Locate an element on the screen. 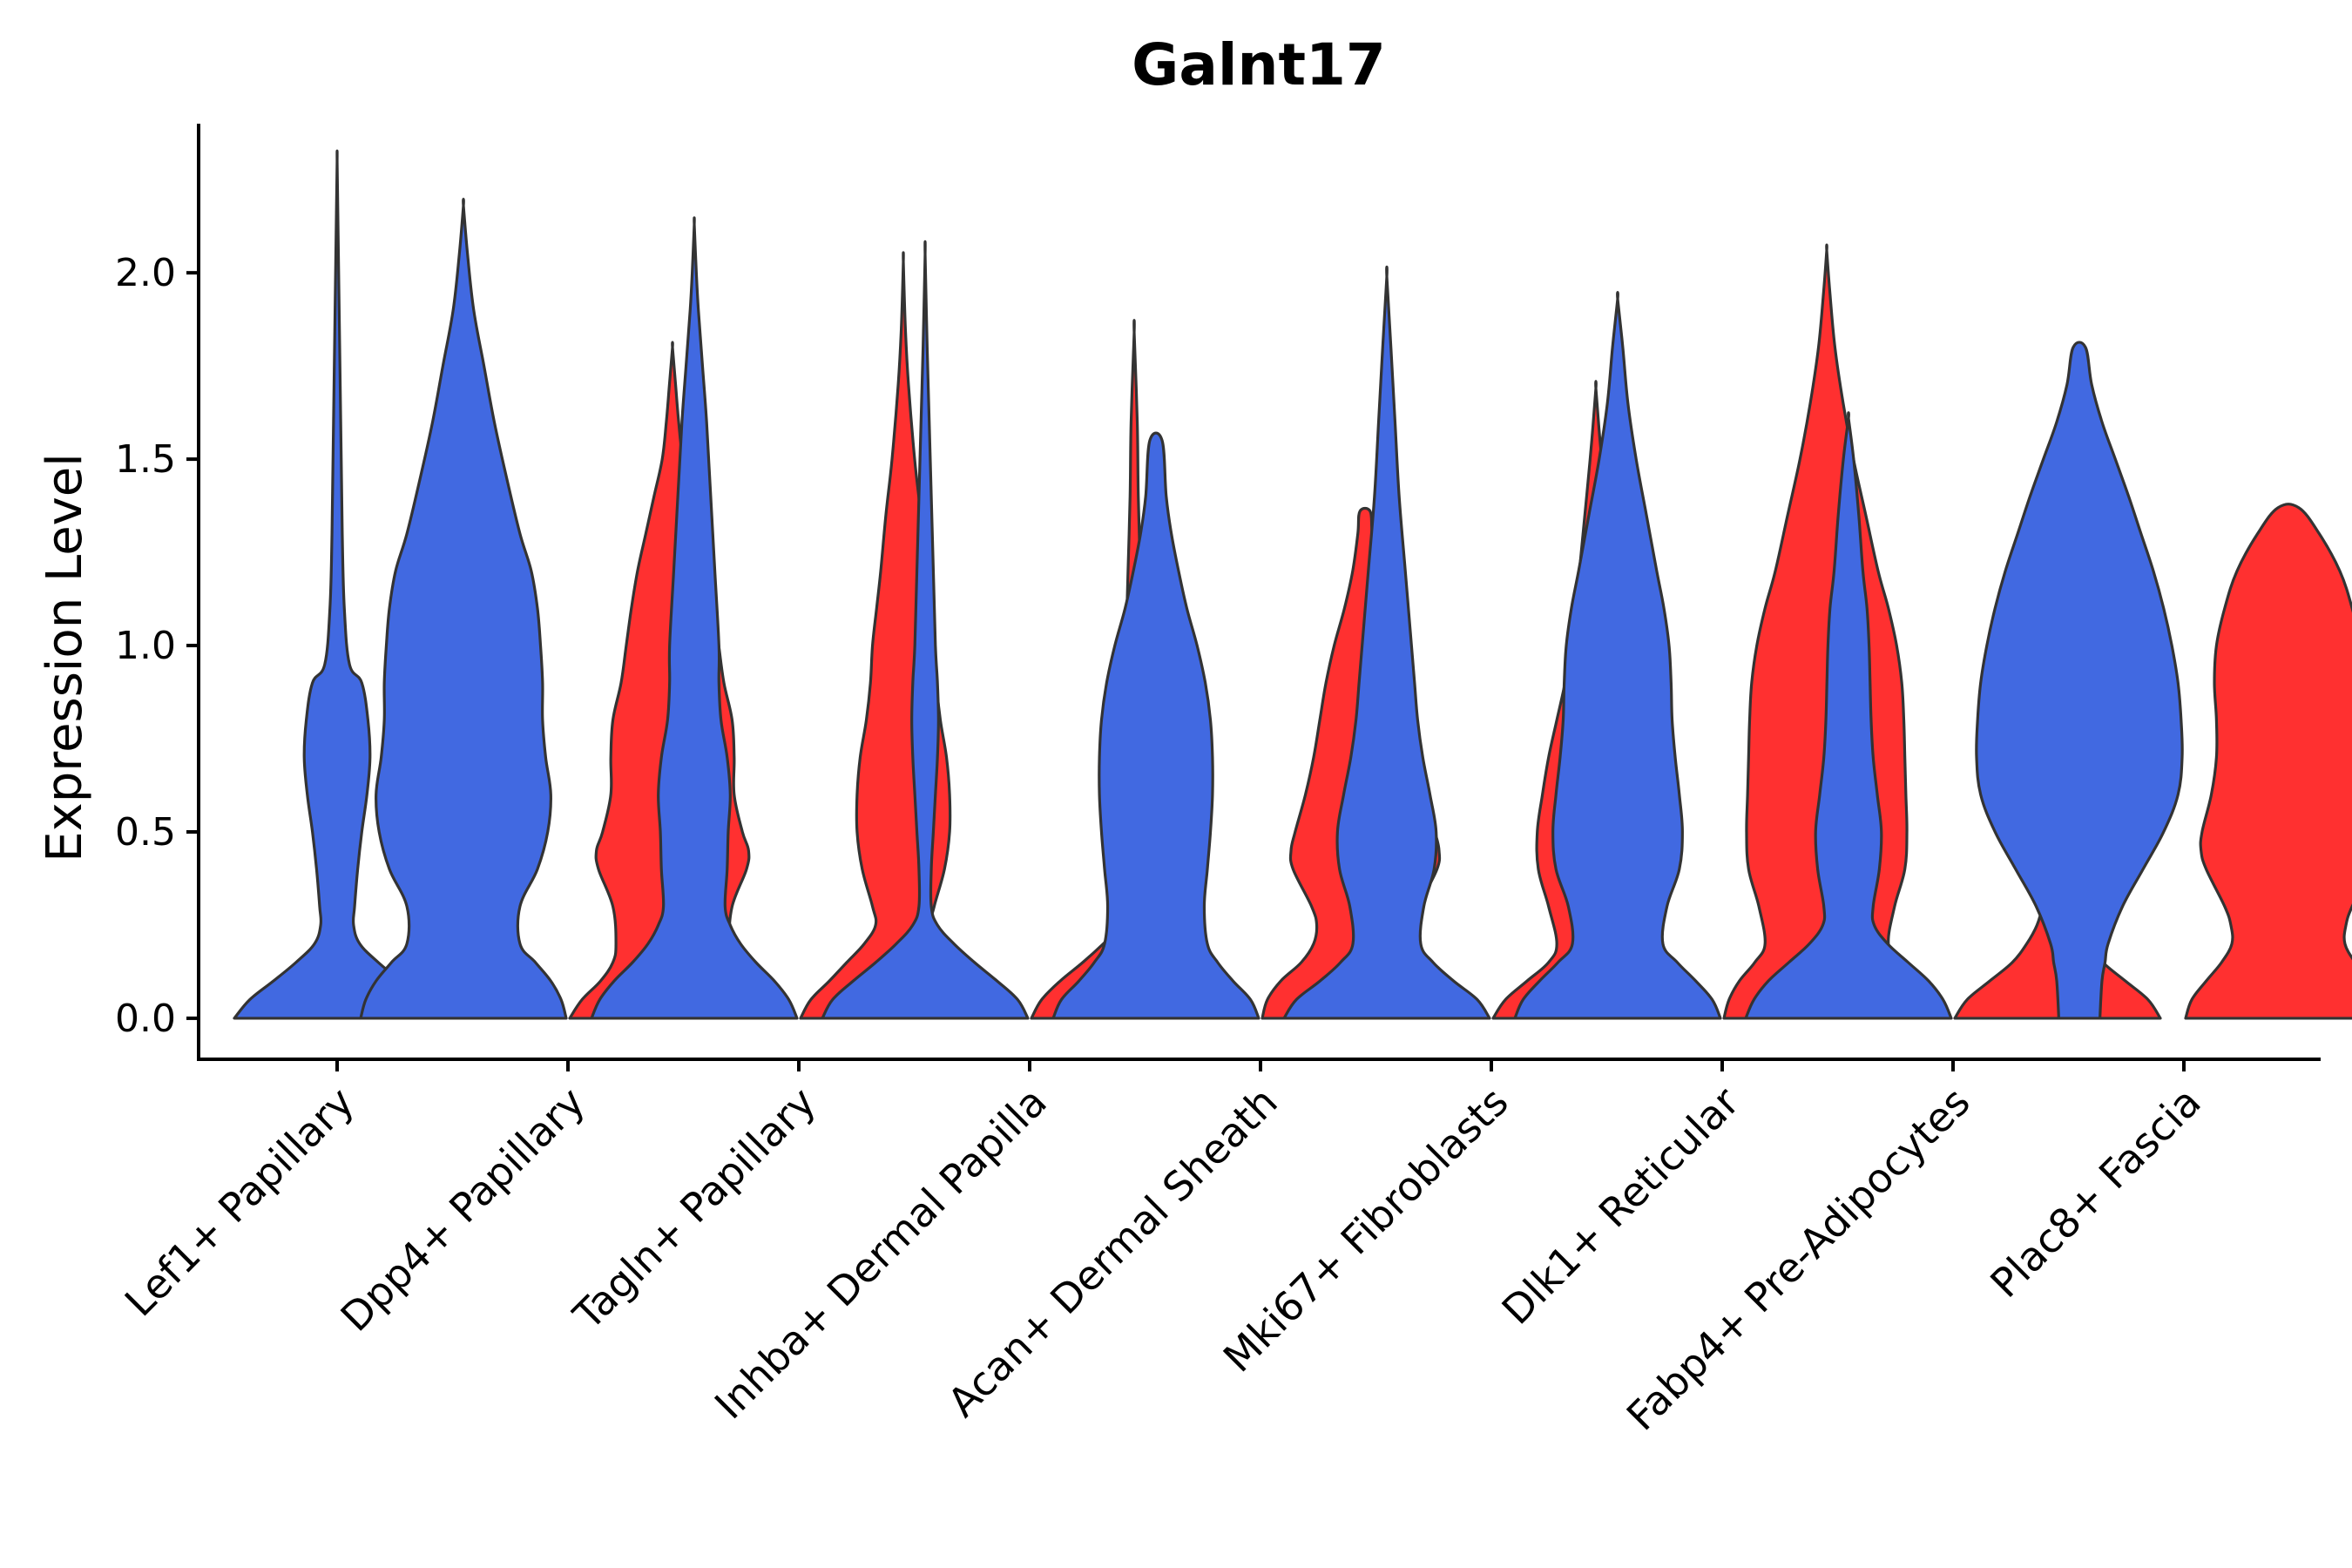 This screenshot has height=1568, width=2352. y-tick-label: 0.0 is located at coordinates (145, 1019).